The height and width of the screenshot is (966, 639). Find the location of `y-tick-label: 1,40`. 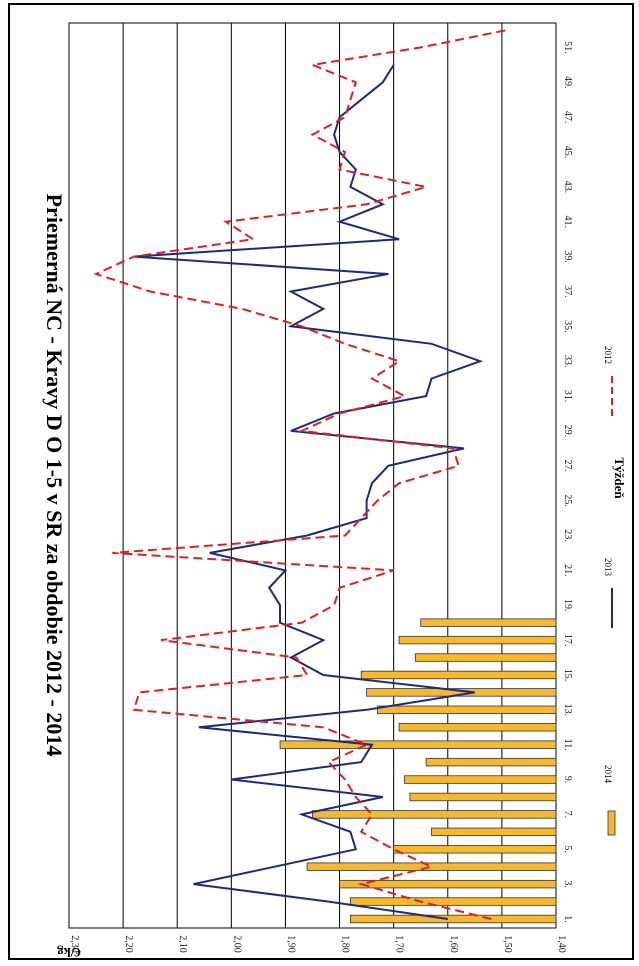

y-tick-label: 1,40 is located at coordinates (561, 944).